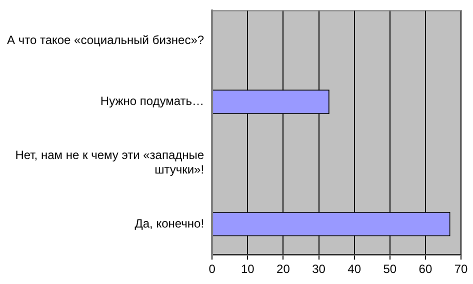  Describe the element at coordinates (461, 269) in the screenshot. I see `x-tick-label: 70` at that location.